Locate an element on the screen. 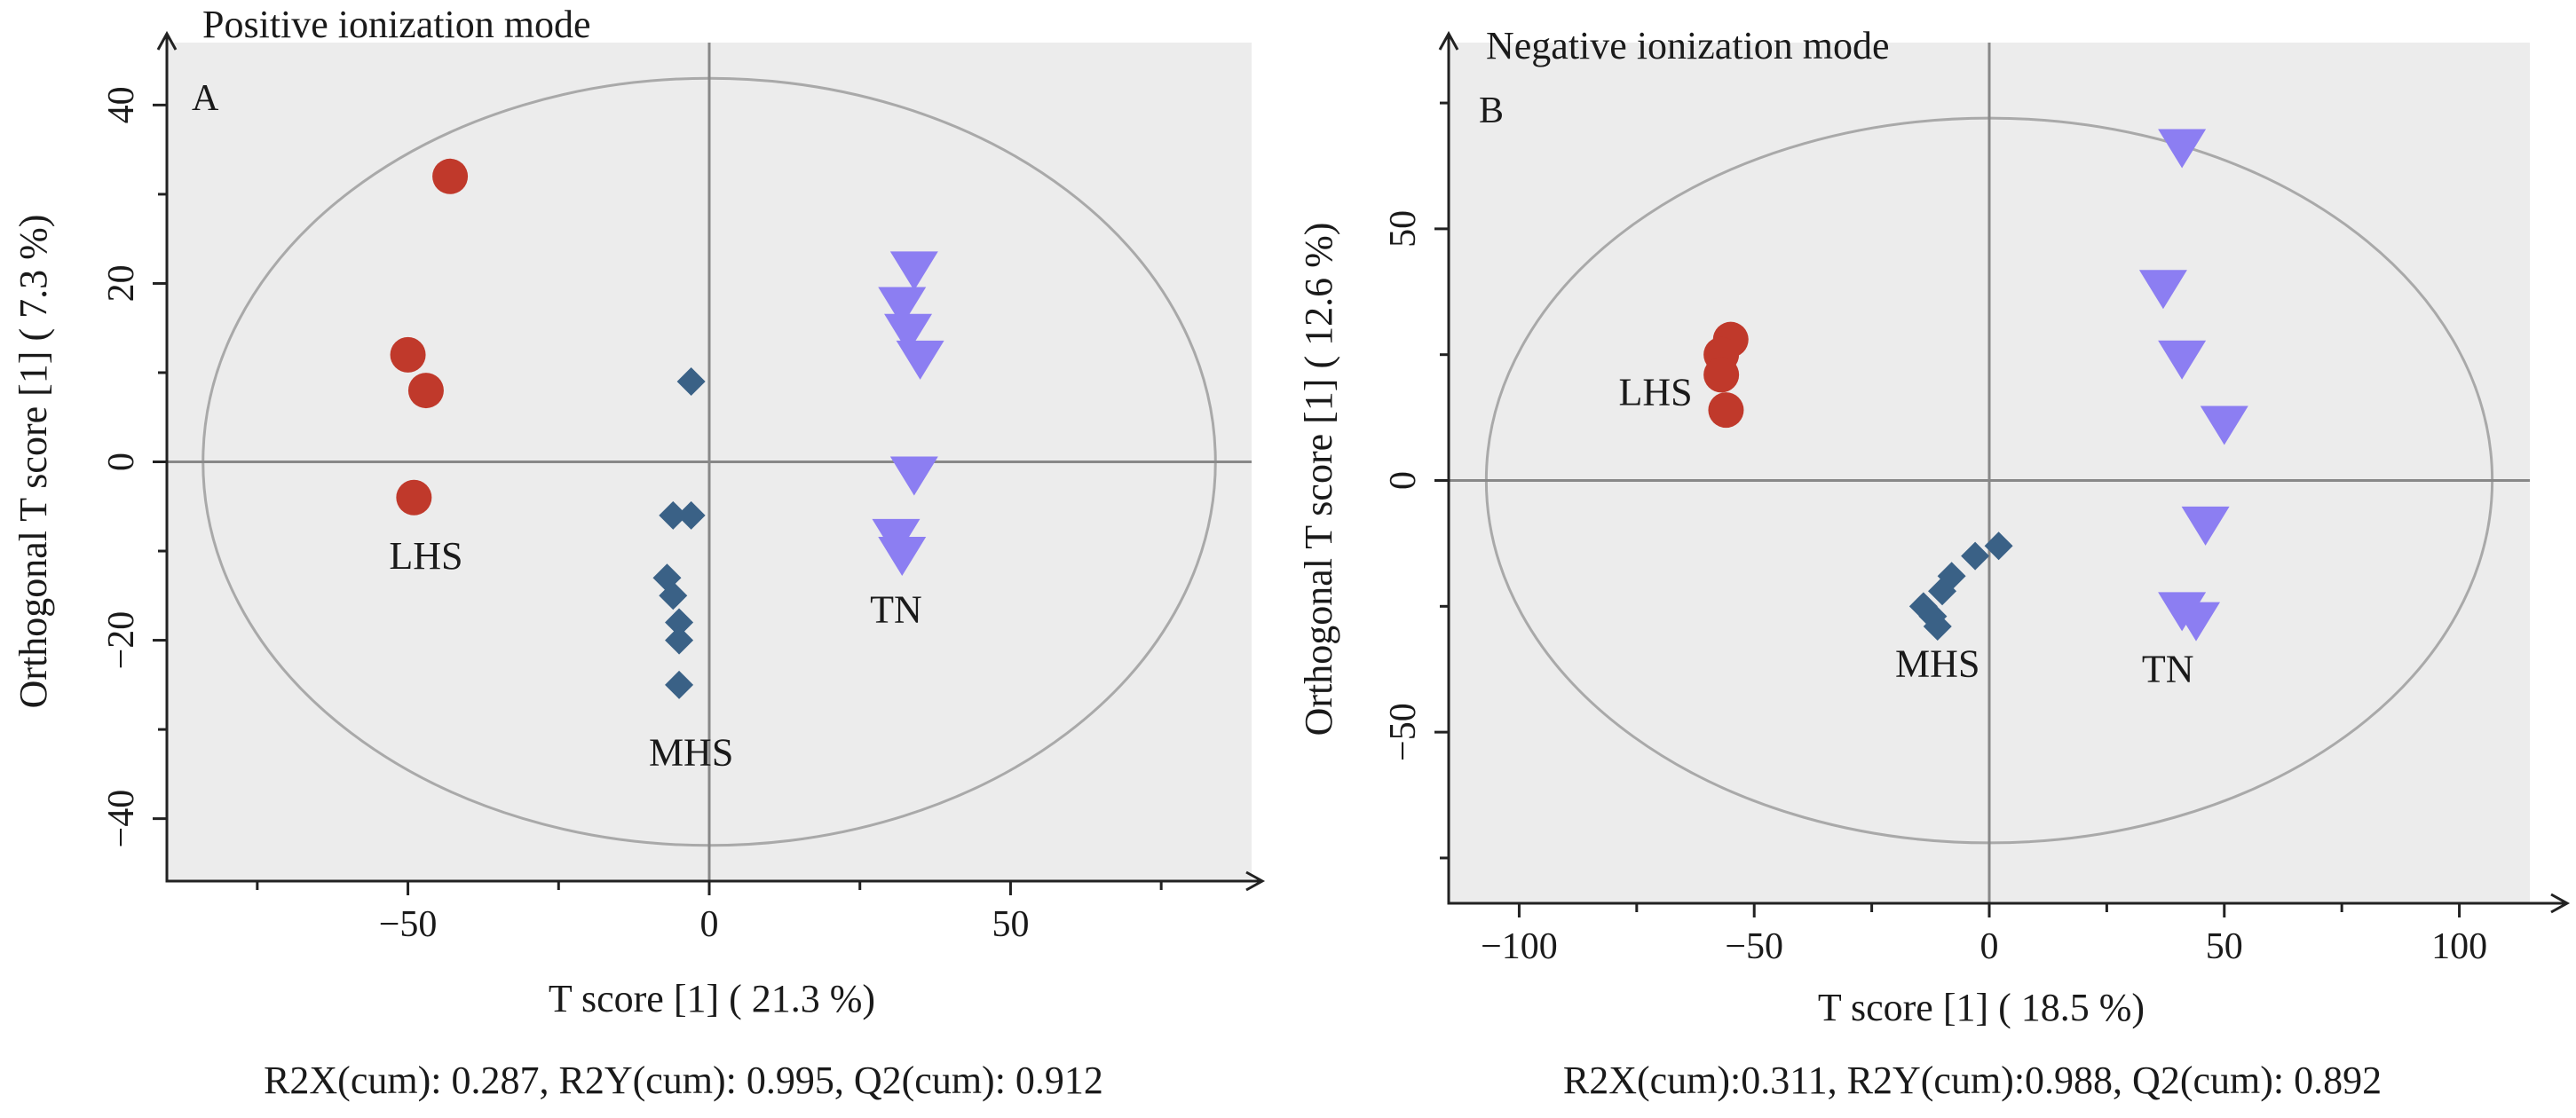 Image resolution: width=2576 pixels, height=1118 pixels. x-ticks-a: −50 0 50 is located at coordinates (709, 913).